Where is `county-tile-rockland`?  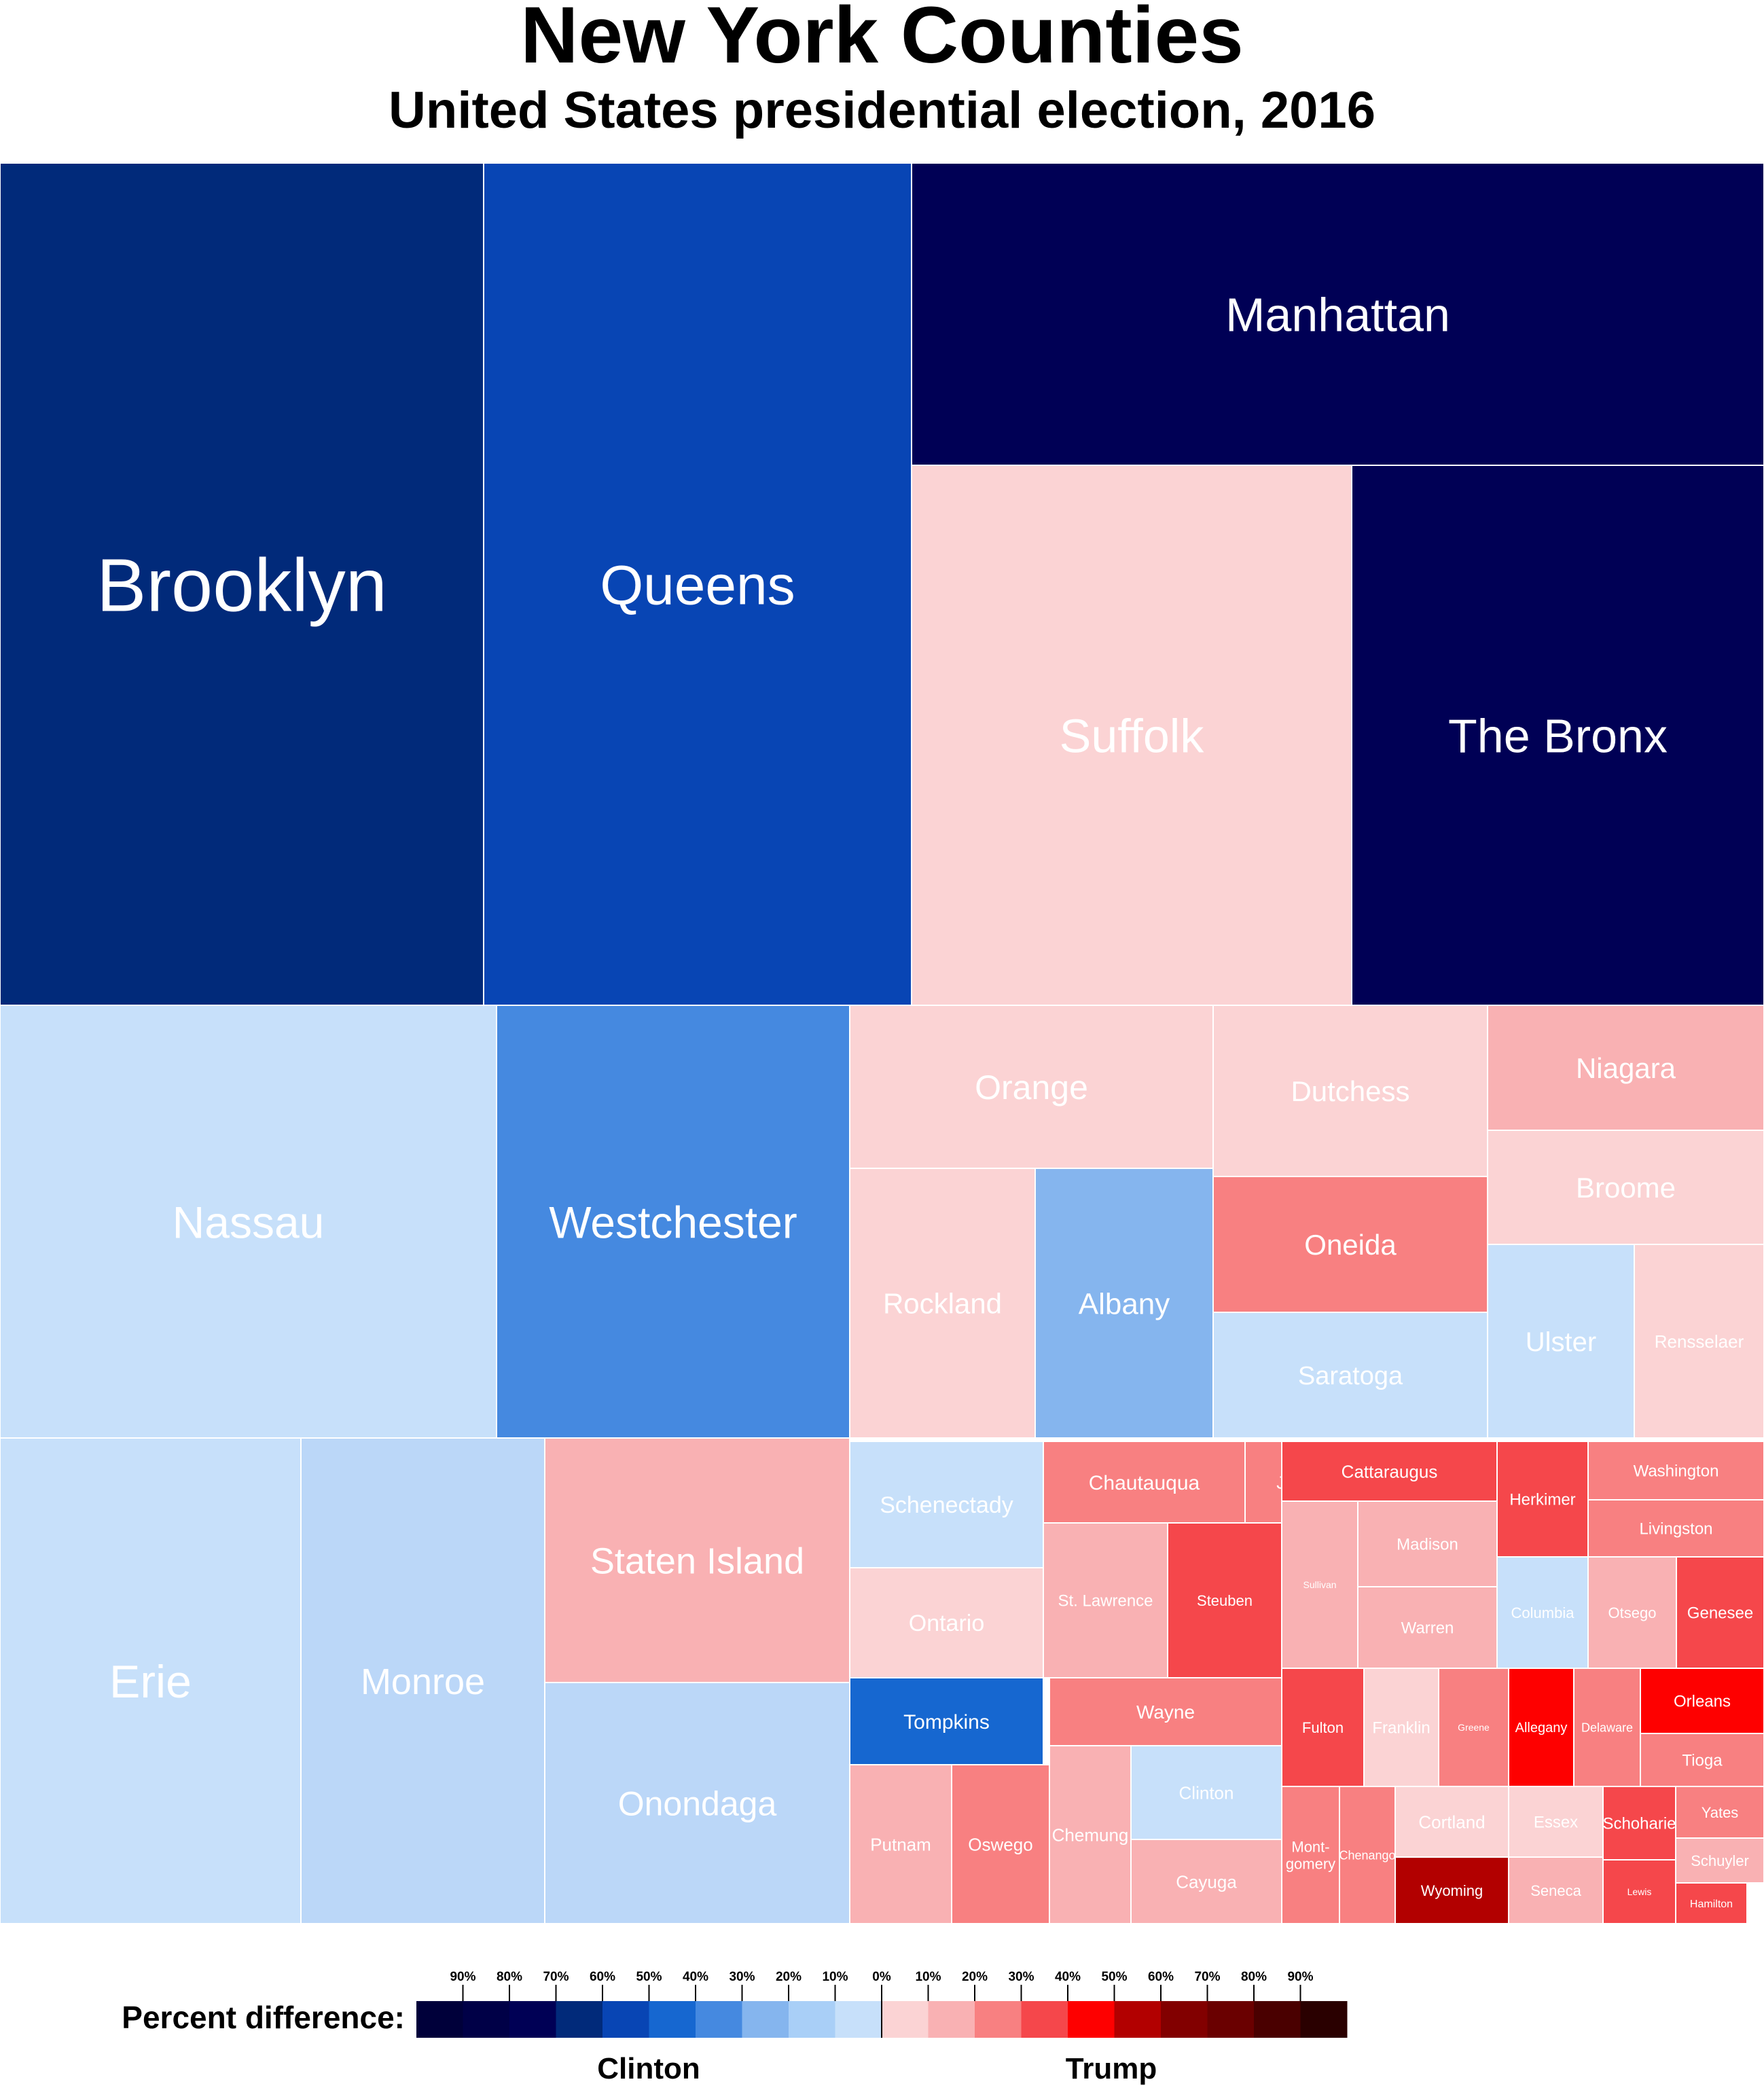
county-tile-rockland is located at coordinates (942, 1303).